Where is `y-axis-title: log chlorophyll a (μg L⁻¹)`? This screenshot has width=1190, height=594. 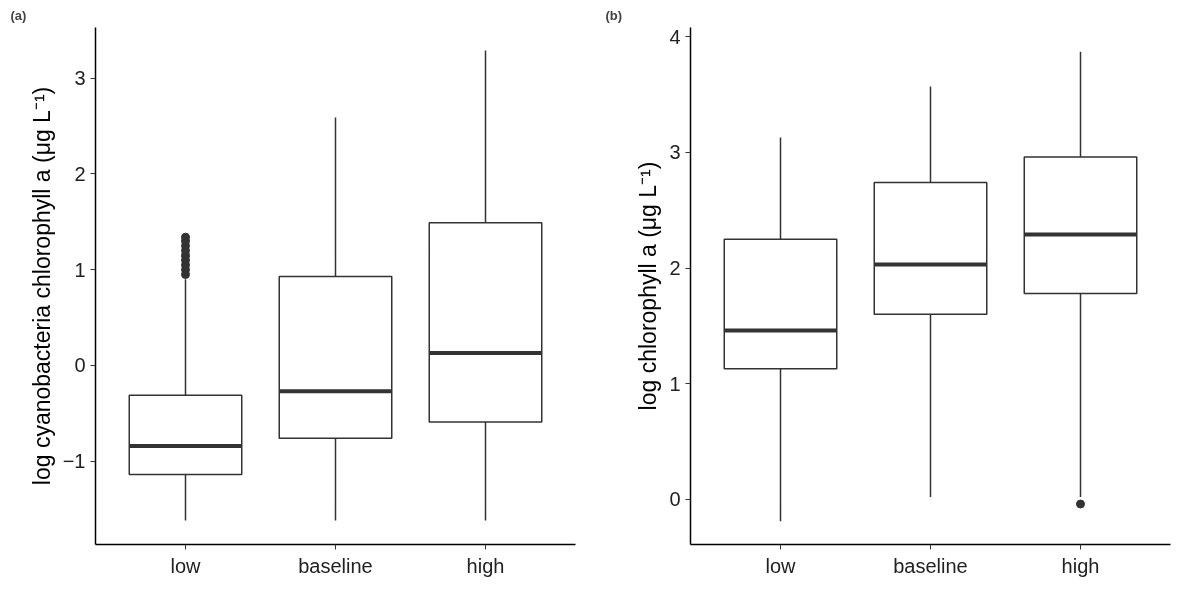 y-axis-title: log chlorophyll a (μg L⁻¹) is located at coordinates (648, 286).